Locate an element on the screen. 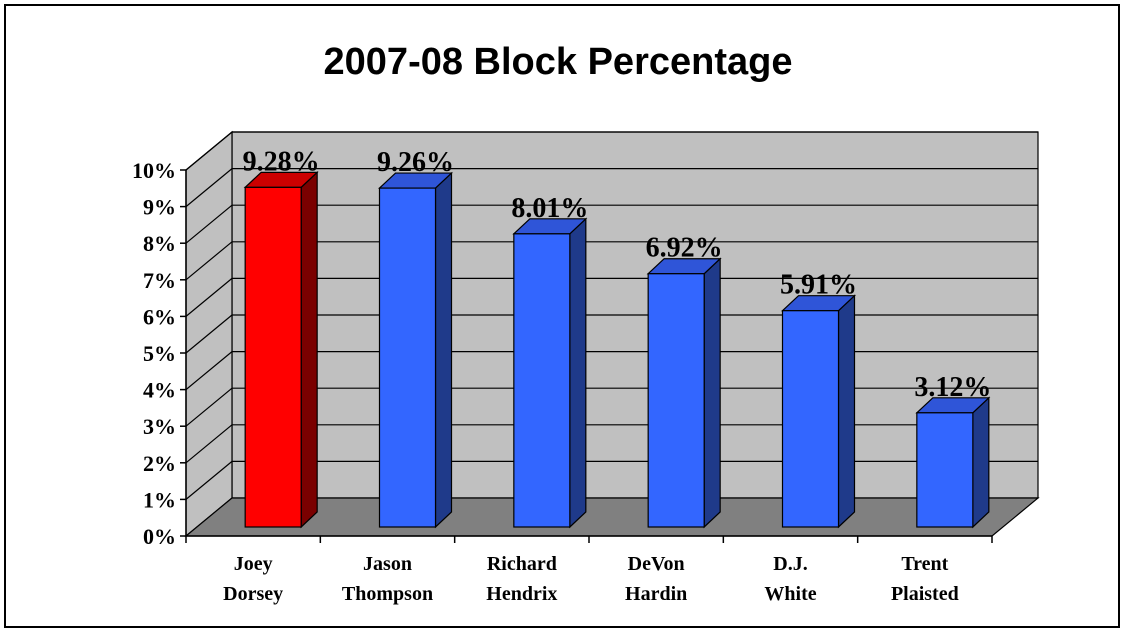 The width and height of the screenshot is (1125, 632). x-category-label: Hardin is located at coordinates (656, 594).